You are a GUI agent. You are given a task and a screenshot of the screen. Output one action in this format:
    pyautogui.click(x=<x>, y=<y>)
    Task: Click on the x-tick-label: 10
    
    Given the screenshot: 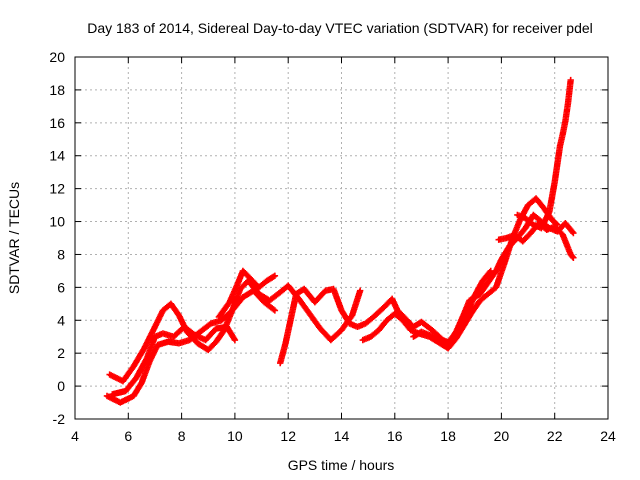 What is the action you would take?
    pyautogui.click(x=235, y=436)
    